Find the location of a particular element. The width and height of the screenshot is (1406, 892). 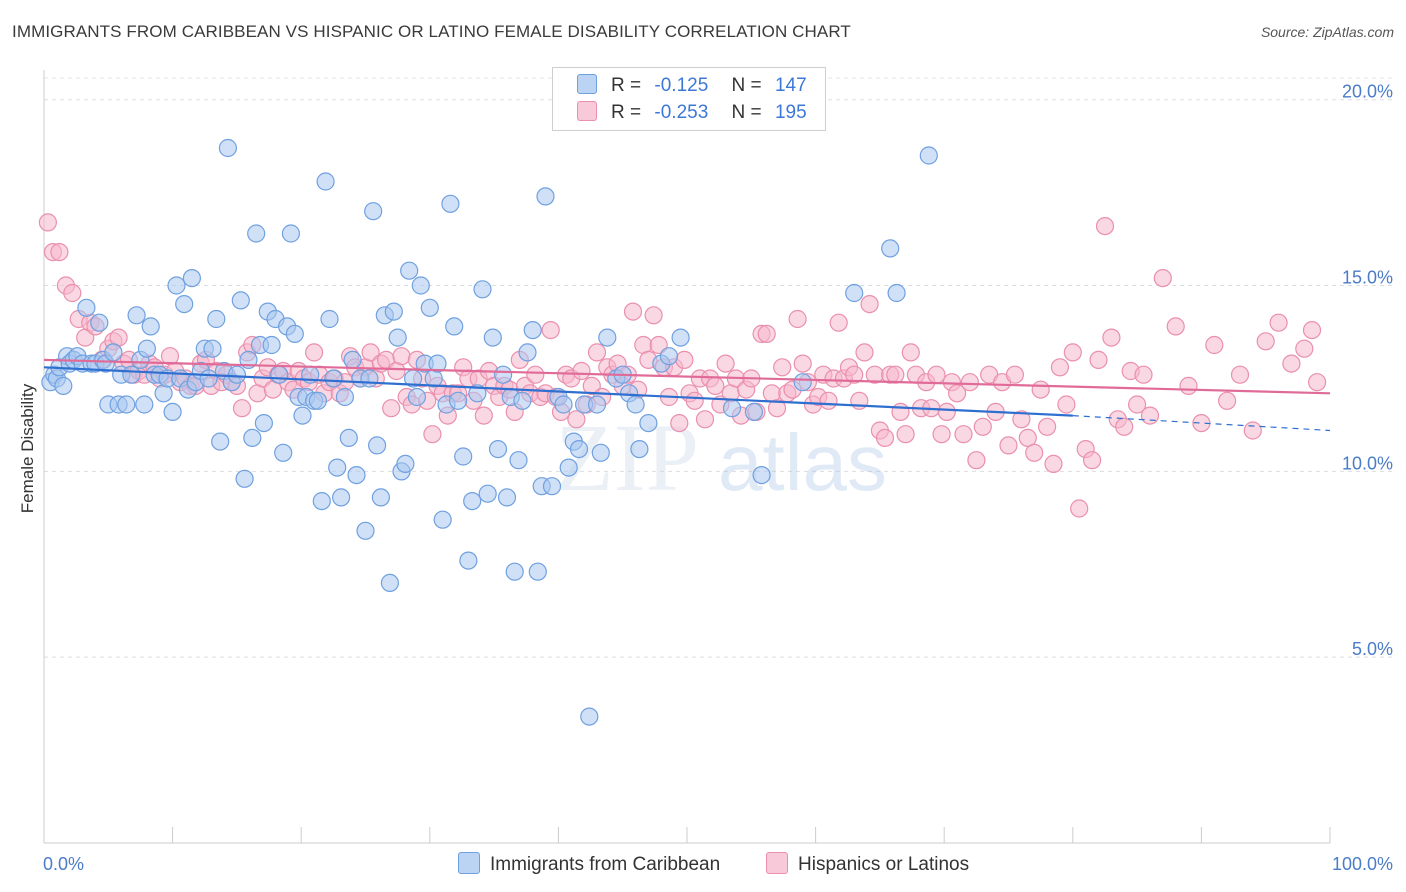

legend-item-caribbean: Immigrants from Caribbean is located at coordinates (589, 864).